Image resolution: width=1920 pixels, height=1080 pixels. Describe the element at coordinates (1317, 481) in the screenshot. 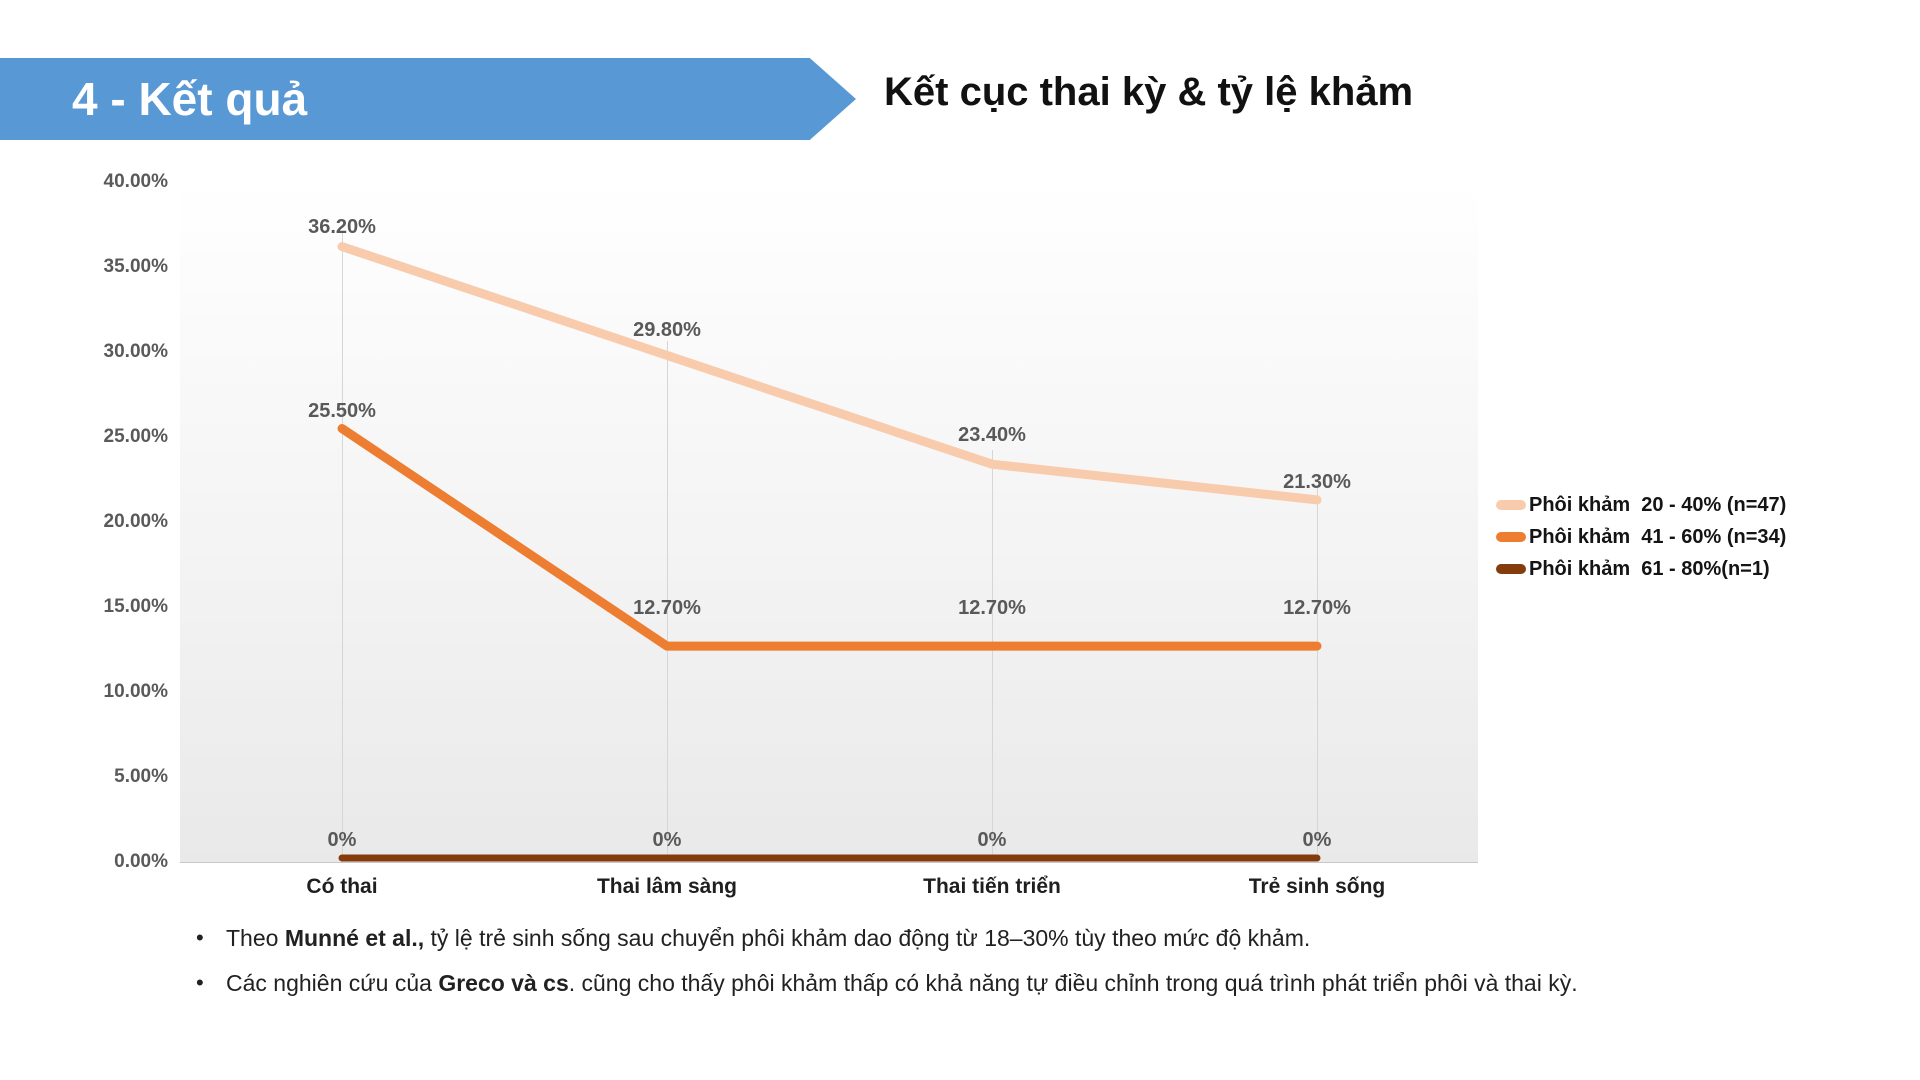

I see `data-label: 21.30%` at that location.